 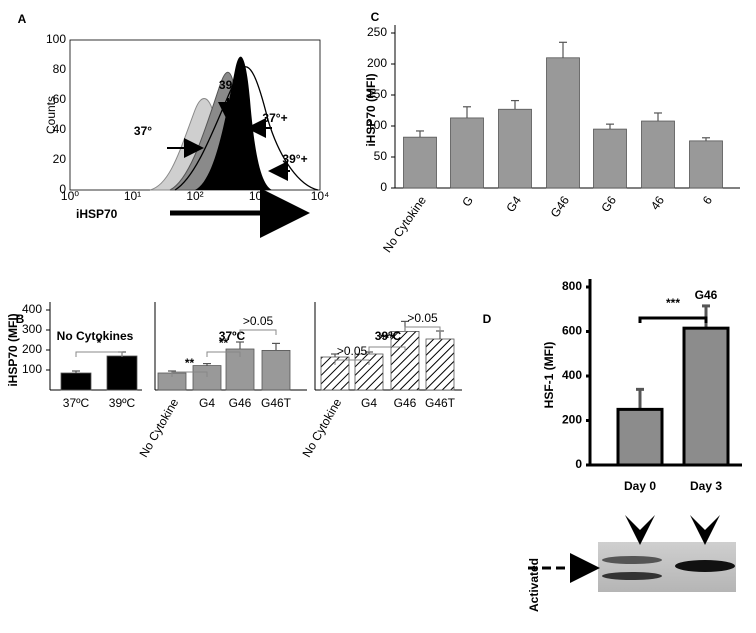 I want to click on y-tick-label: 40, so click(x=60, y=129).